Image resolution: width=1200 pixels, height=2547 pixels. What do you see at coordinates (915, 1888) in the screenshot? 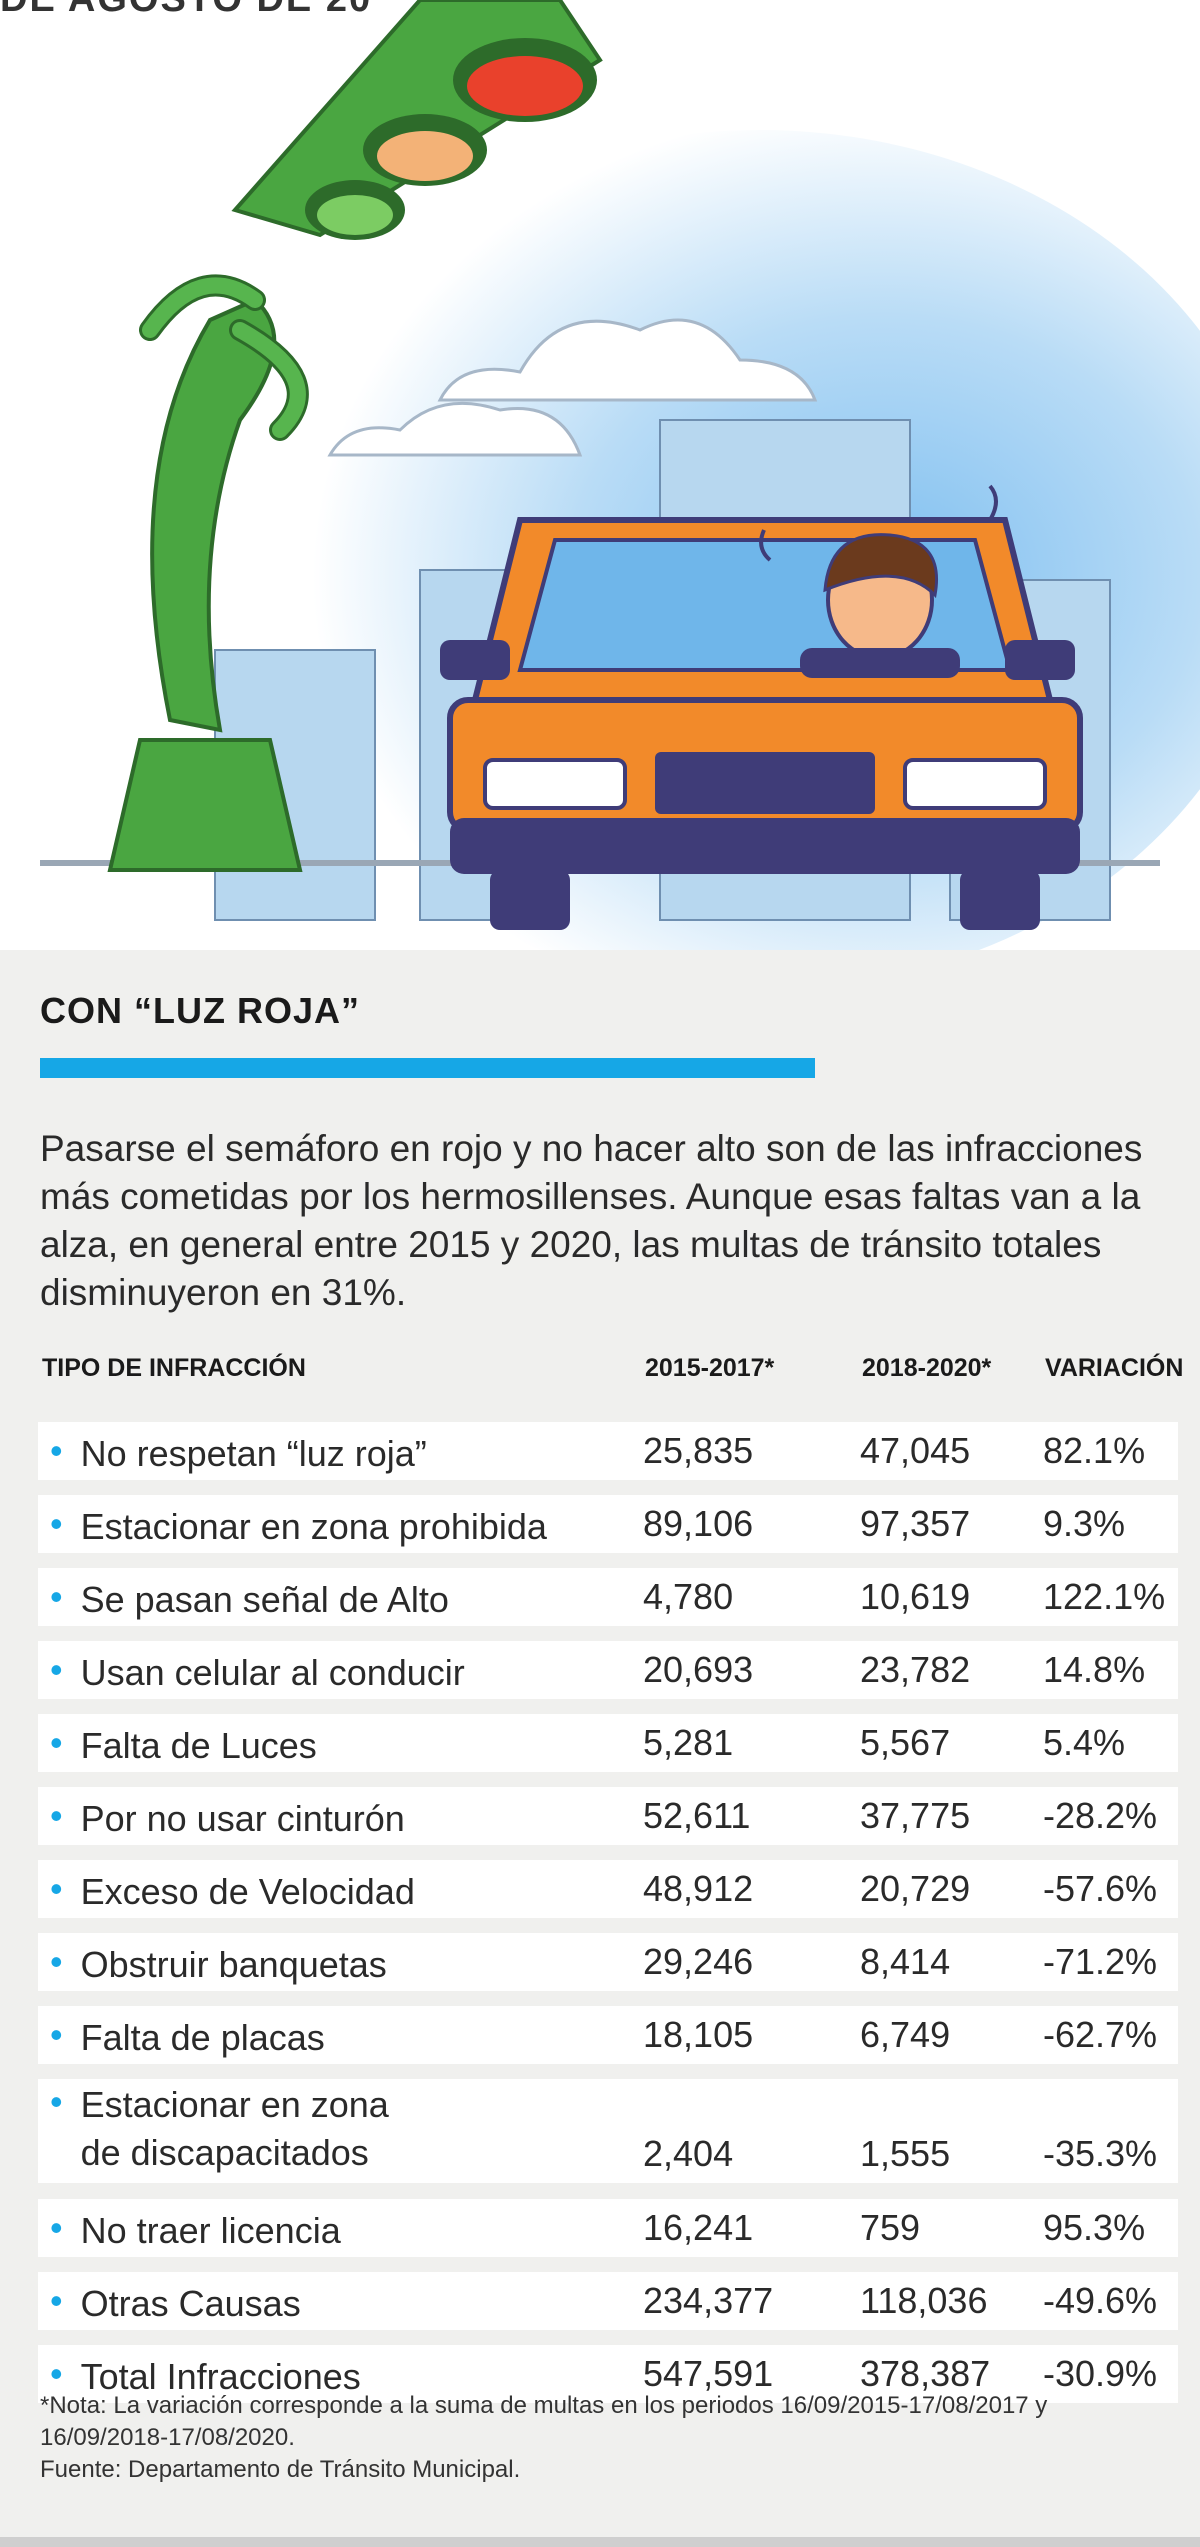
I see `row-period-2: 20,729` at bounding box center [915, 1888].